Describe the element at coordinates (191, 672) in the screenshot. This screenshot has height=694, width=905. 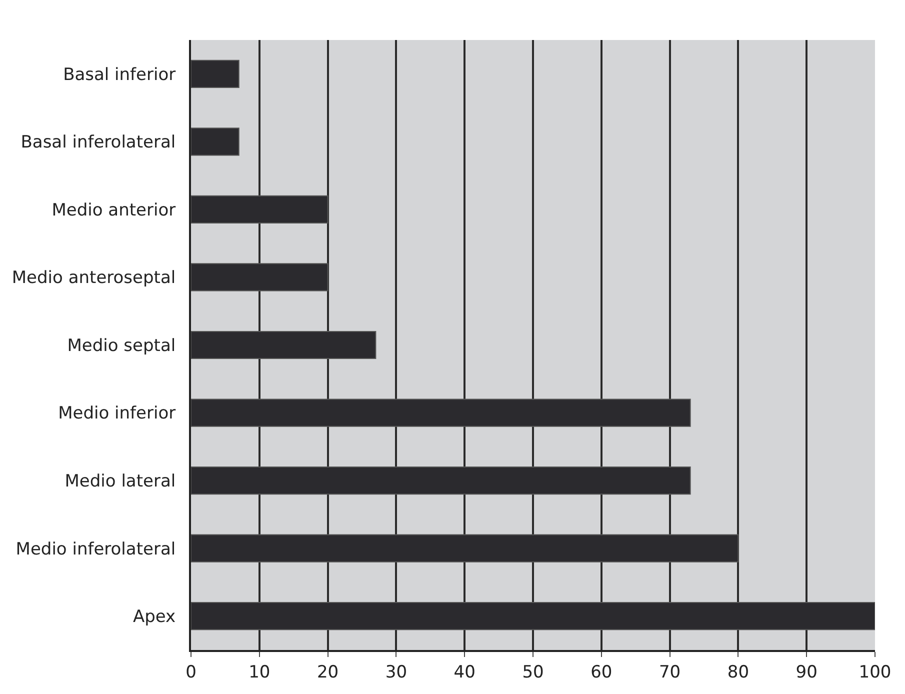
I see `x-tick-label: 0` at that location.